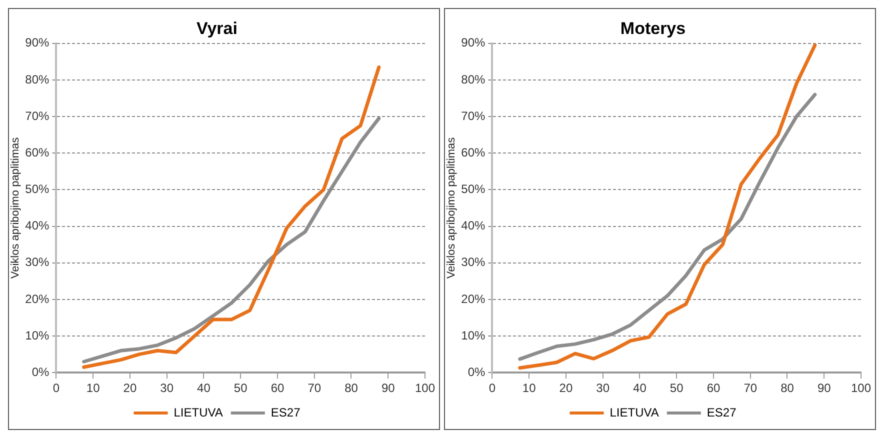 This screenshot has height=440, width=882. What do you see at coordinates (217, 28) in the screenshot?
I see `chart-title: Vyrai` at bounding box center [217, 28].